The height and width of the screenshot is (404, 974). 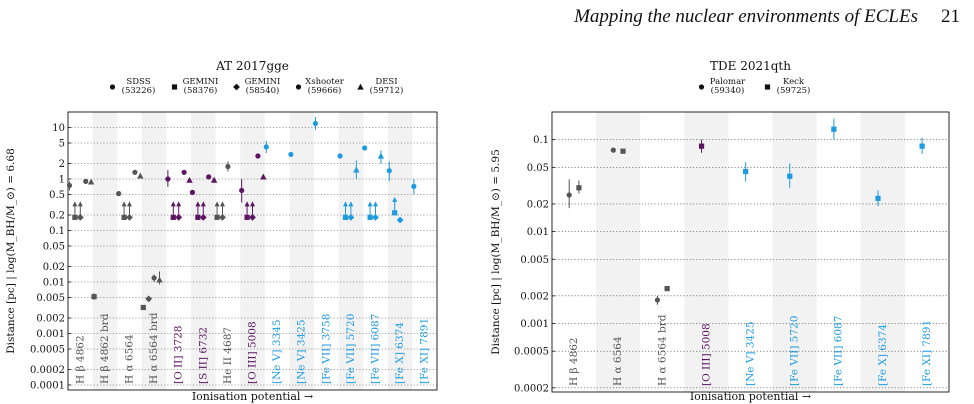 What do you see at coordinates (58, 128) in the screenshot?
I see `y-tick-label: 10` at bounding box center [58, 128].